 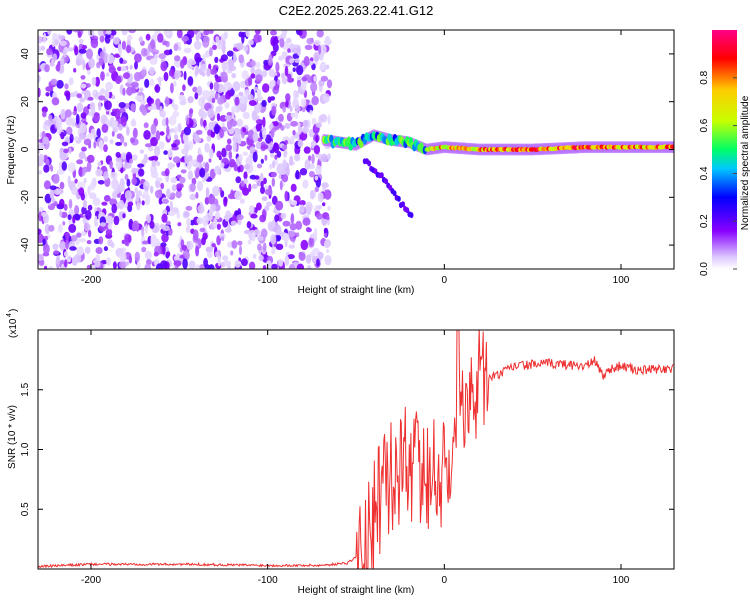 What do you see at coordinates (25, 449) in the screenshot?
I see `snr-y-tick-label: 1.0` at bounding box center [25, 449].